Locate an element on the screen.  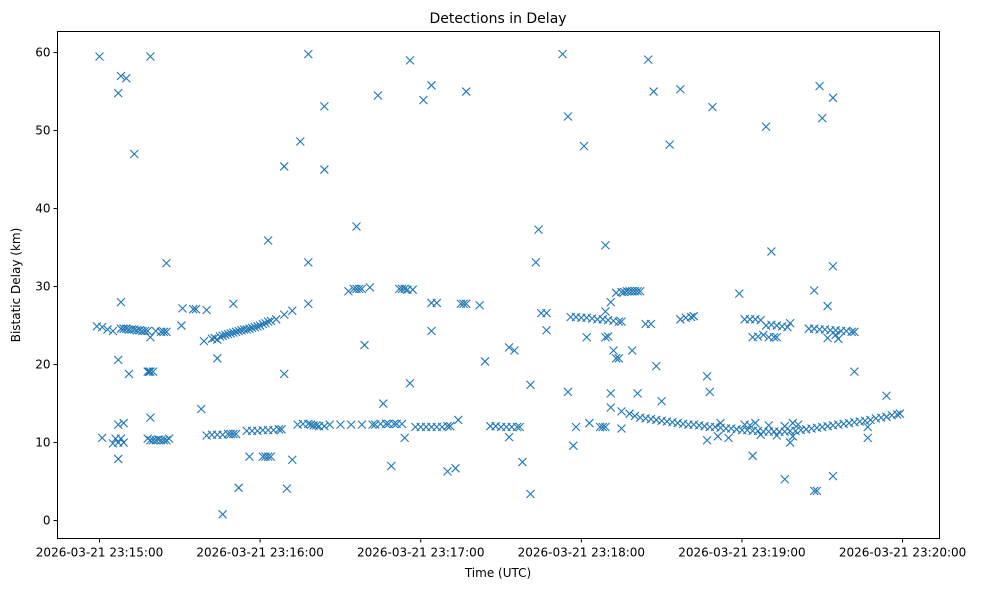
x-tick-label: 2026-03-21 23:19:00 is located at coordinates (741, 553).